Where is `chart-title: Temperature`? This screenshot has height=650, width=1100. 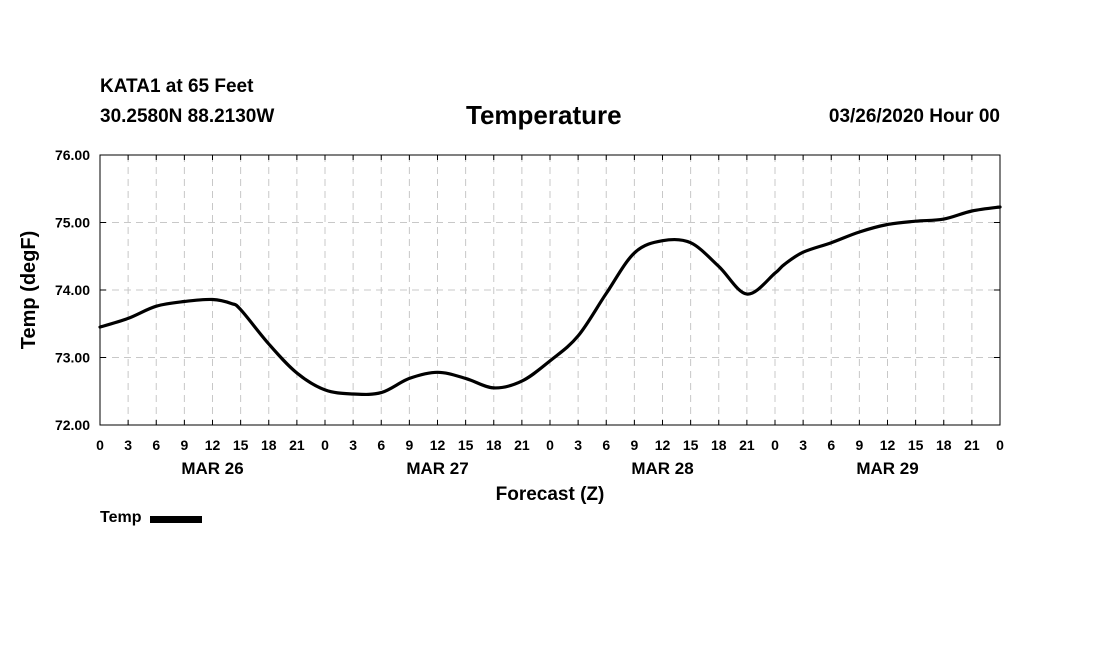 chart-title: Temperature is located at coordinates (544, 115).